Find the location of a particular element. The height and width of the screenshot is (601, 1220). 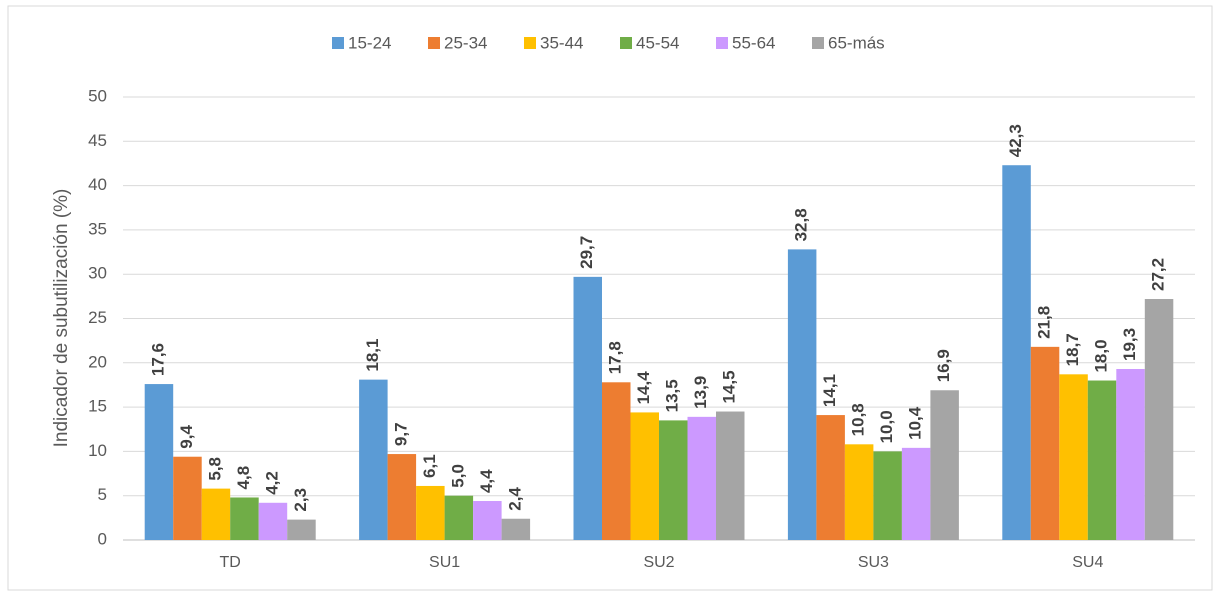

value-label: 32,8 is located at coordinates (801, 224).